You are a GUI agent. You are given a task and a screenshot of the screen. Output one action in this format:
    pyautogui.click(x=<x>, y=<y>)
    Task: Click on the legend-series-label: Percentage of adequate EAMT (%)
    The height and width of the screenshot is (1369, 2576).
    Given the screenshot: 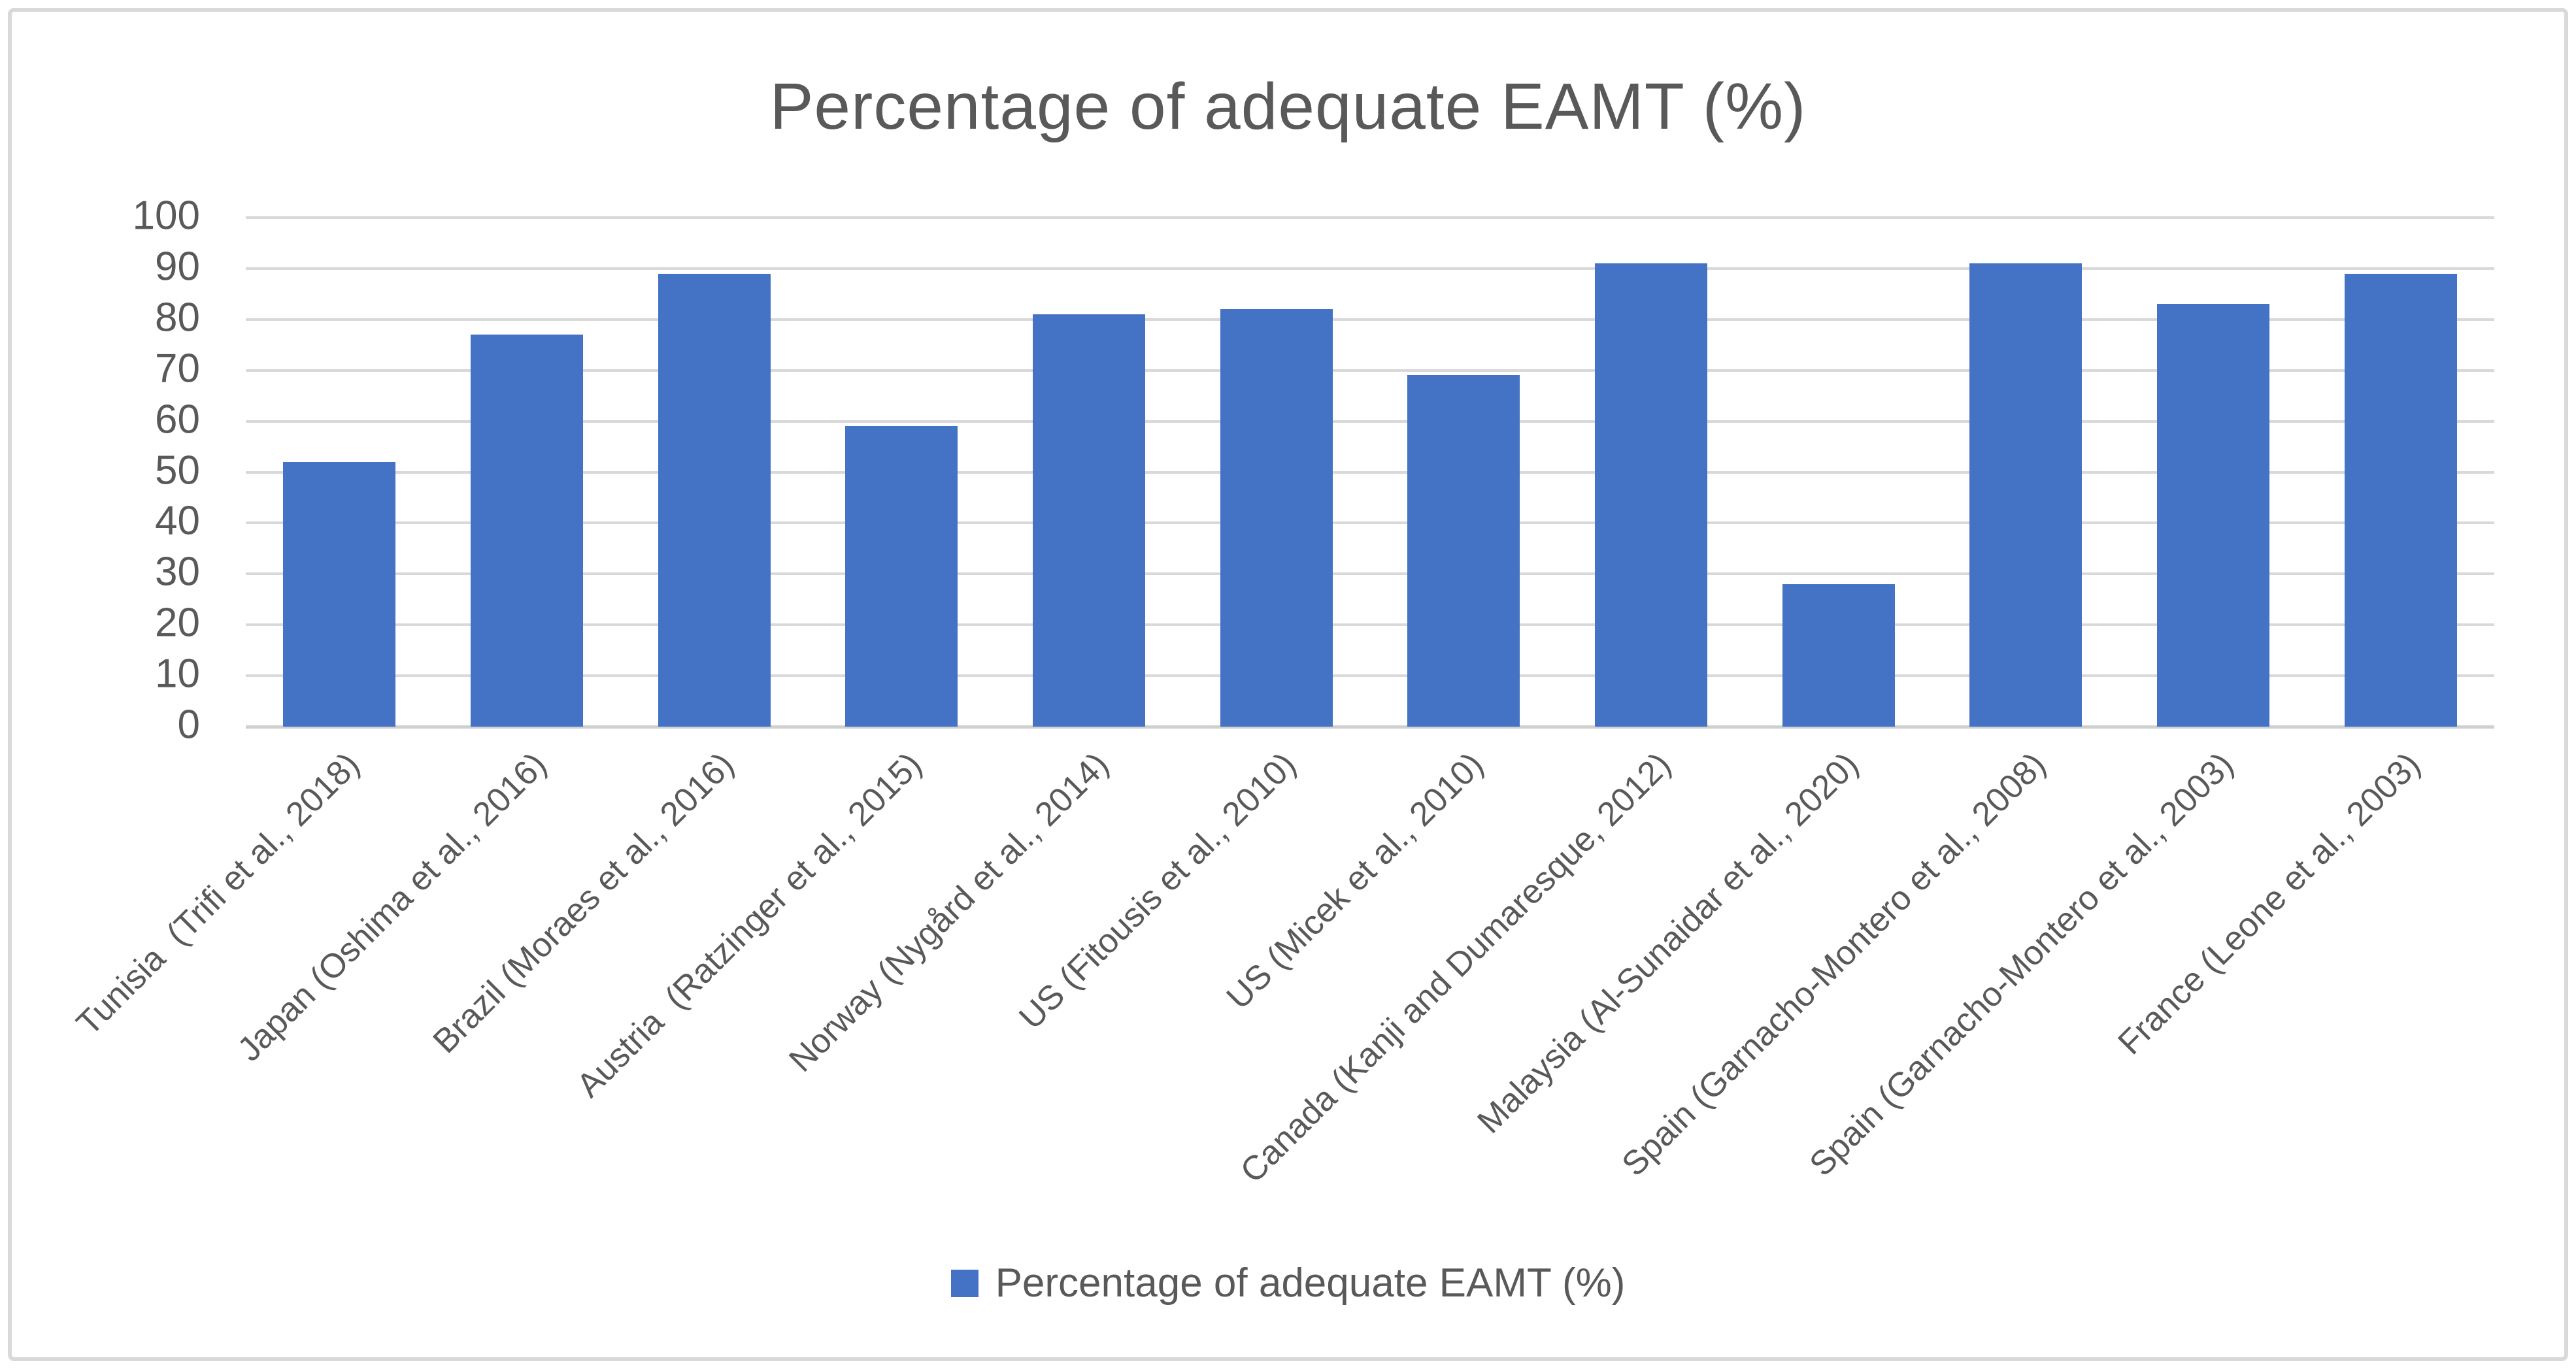 What is the action you would take?
    pyautogui.click(x=1311, y=1283)
    